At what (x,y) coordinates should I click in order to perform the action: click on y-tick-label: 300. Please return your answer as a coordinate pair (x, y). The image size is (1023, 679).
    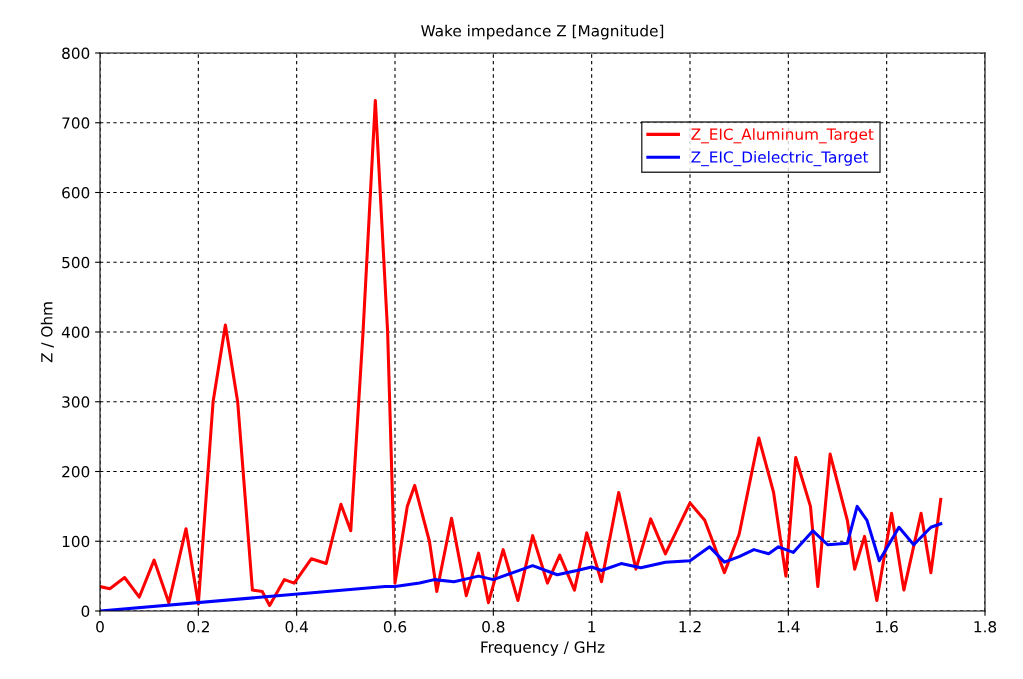
    Looking at the image, I should click on (76, 402).